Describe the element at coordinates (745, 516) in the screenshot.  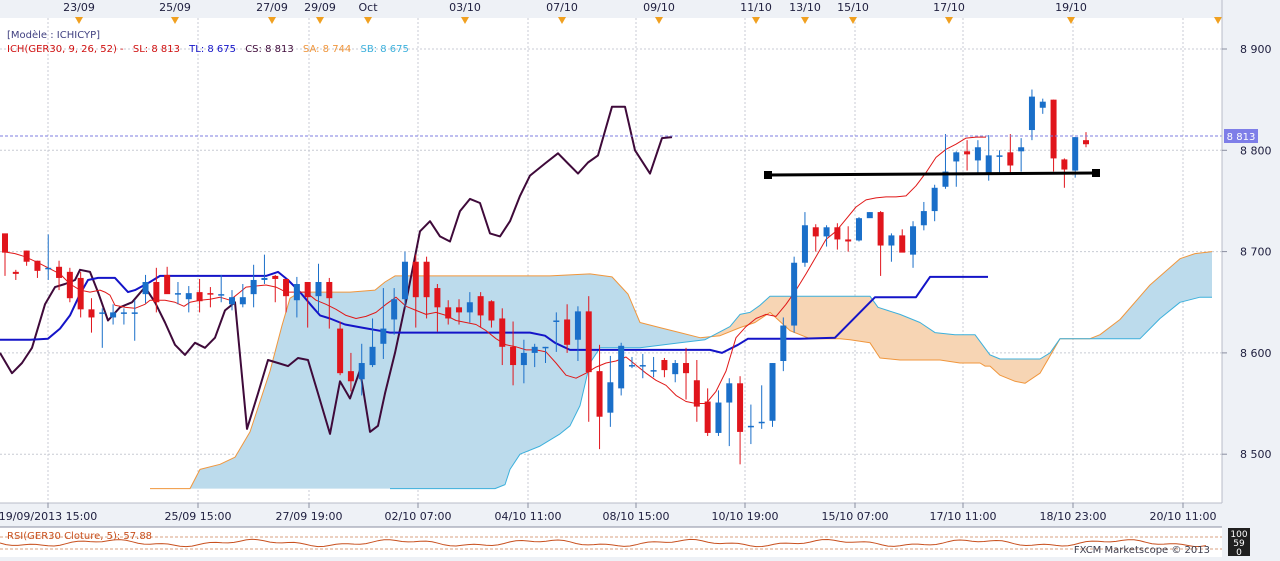
I see `x-tick-label: 10/10 19:00` at that location.